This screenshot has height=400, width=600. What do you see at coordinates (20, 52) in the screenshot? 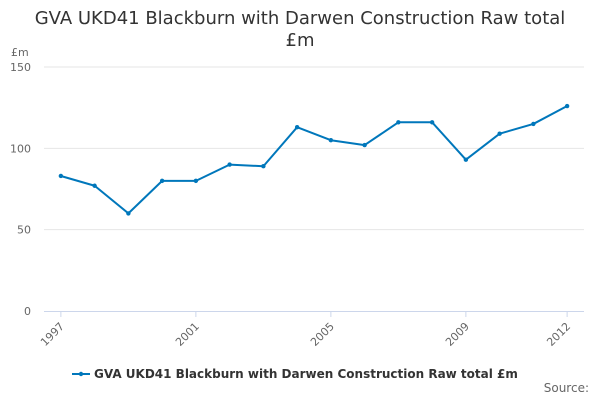
I see `y-axis-unit: £m` at bounding box center [20, 52].